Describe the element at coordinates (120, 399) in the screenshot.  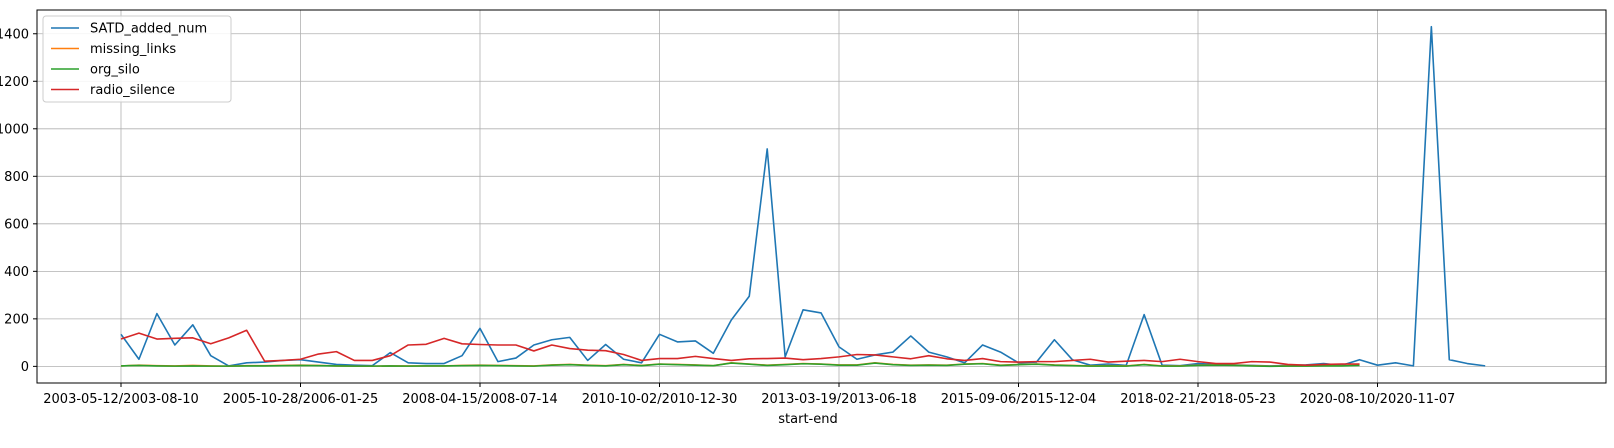
I see `x-tick-label: 2003-05-12/2003-08-10` at that location.